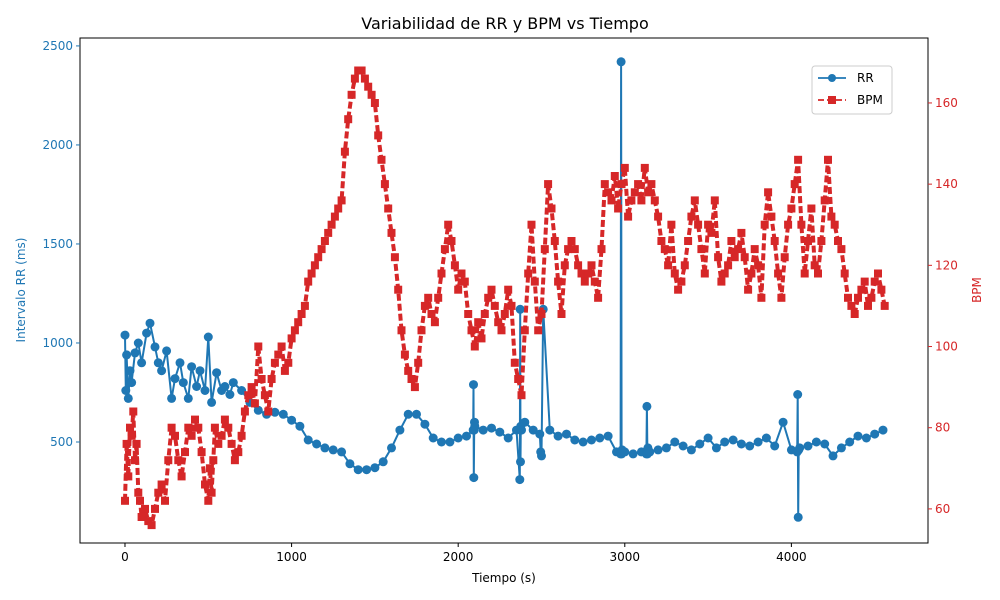 Image resolution: width=1000 pixels, height=600 pixels. What do you see at coordinates (503, 578) in the screenshot?
I see `x-axis-label: Tiempo (s)` at bounding box center [503, 578].